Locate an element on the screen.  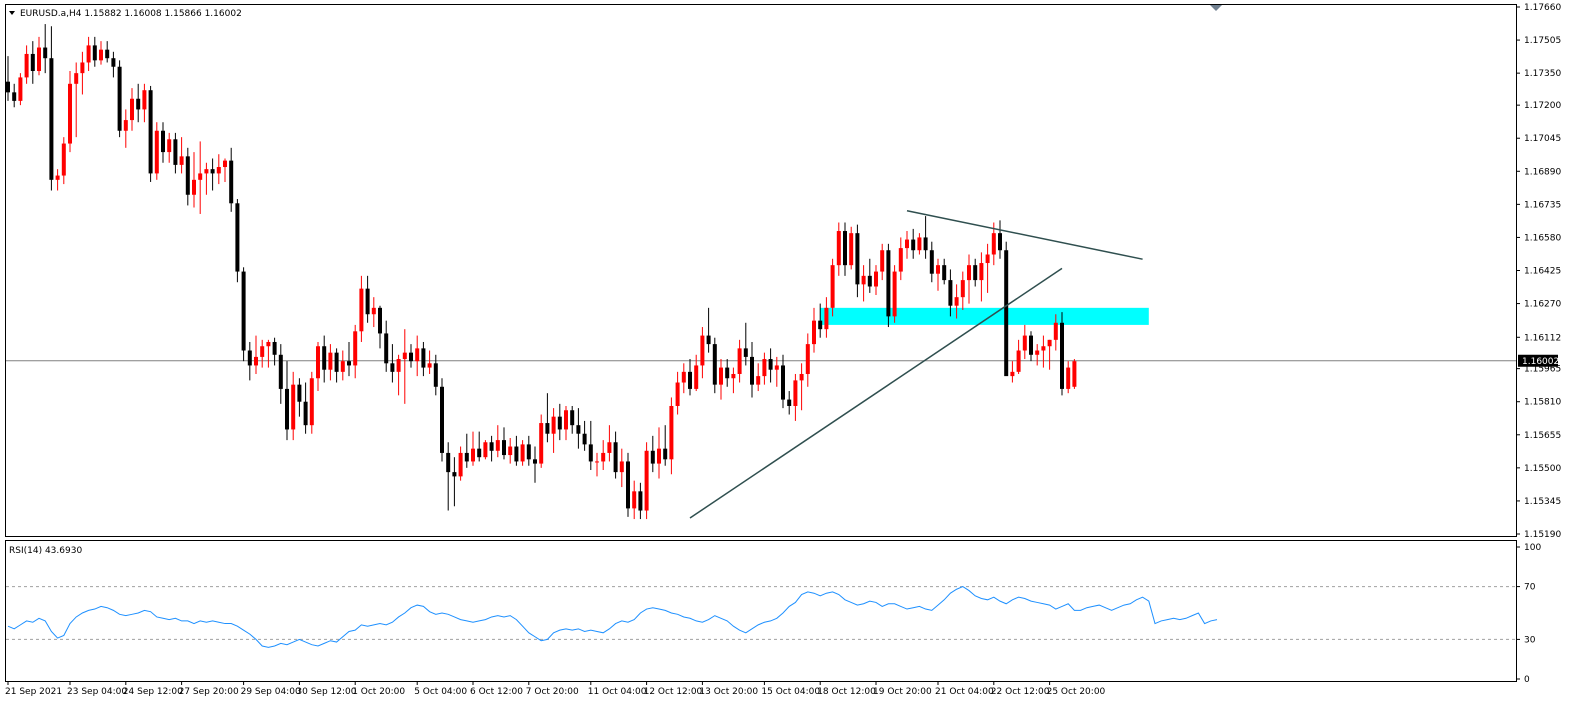
price-axis-label: 1.16580 is located at coordinates (1542, 238).